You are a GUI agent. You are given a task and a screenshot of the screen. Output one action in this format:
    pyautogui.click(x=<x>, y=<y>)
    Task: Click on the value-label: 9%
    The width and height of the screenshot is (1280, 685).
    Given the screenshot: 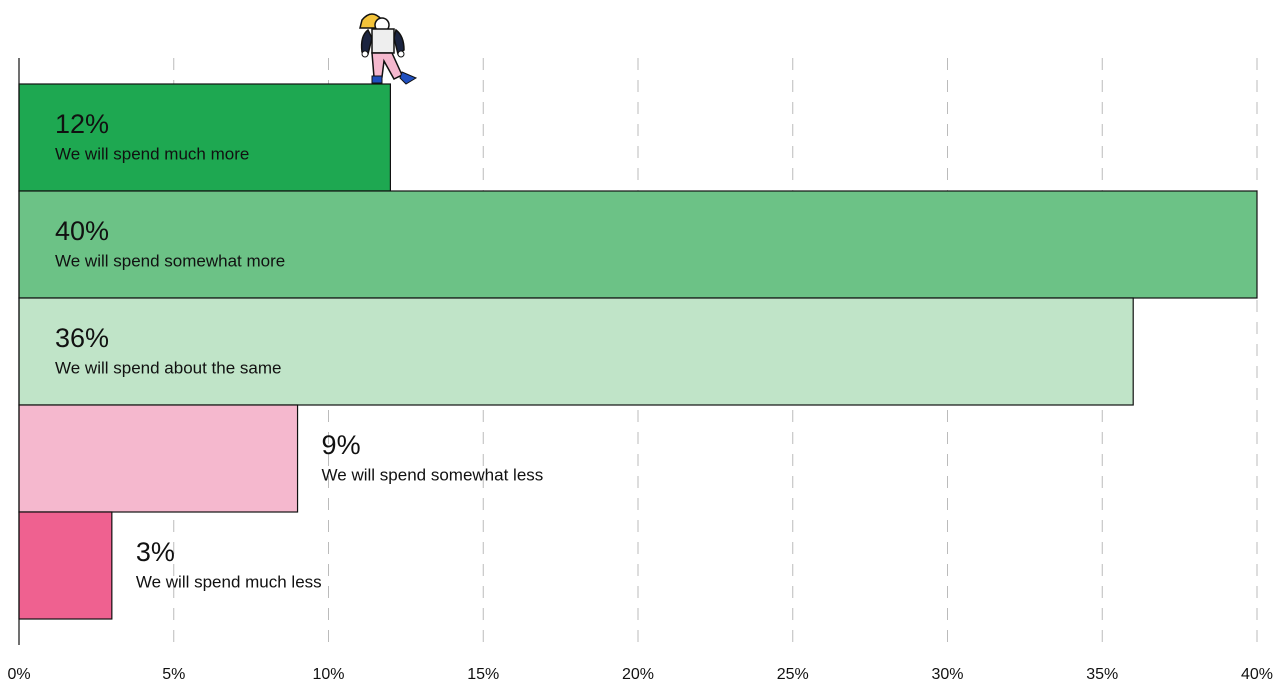 What is the action you would take?
    pyautogui.click(x=341, y=445)
    